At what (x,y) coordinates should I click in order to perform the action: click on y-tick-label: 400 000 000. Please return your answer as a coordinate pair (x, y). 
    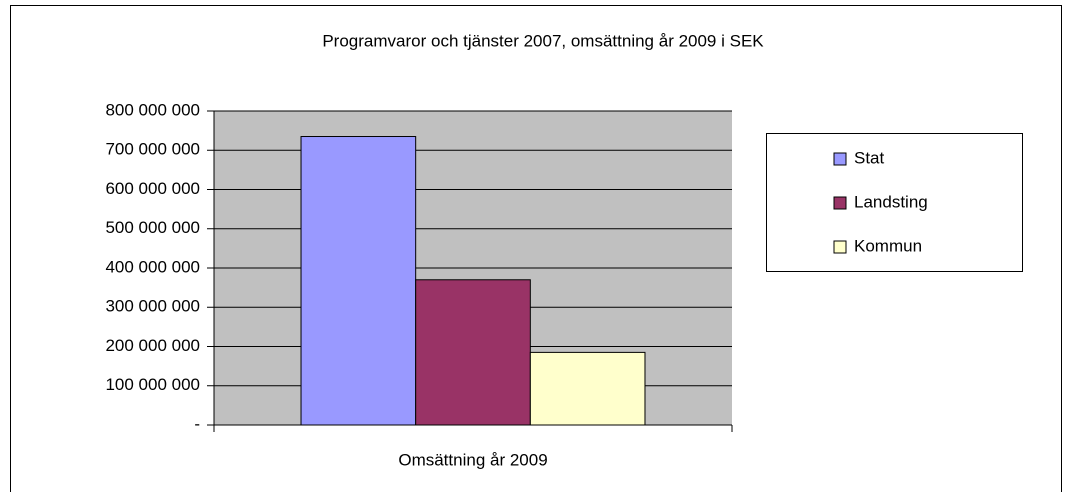
    Looking at the image, I should click on (152, 266).